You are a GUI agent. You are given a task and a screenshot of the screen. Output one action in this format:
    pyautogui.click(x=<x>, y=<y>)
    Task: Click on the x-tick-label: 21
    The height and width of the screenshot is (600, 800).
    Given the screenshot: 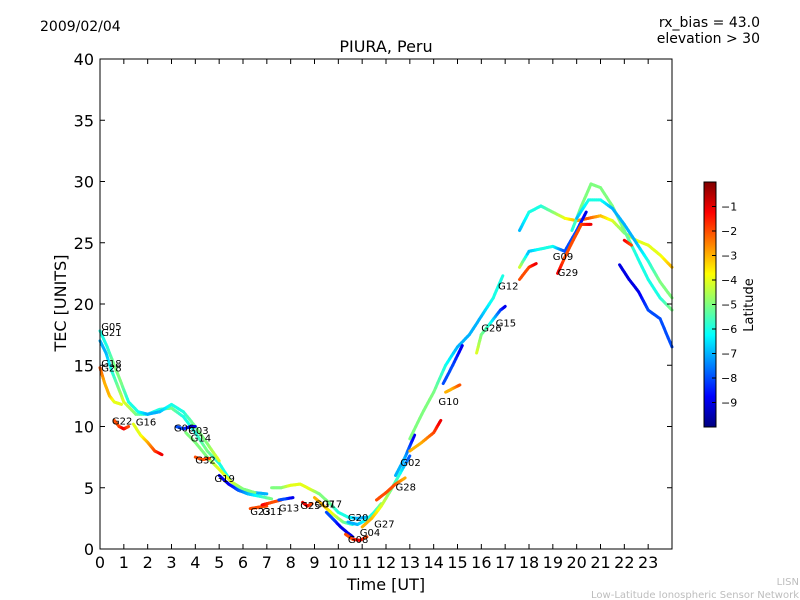 What is the action you would take?
    pyautogui.click(x=600, y=562)
    